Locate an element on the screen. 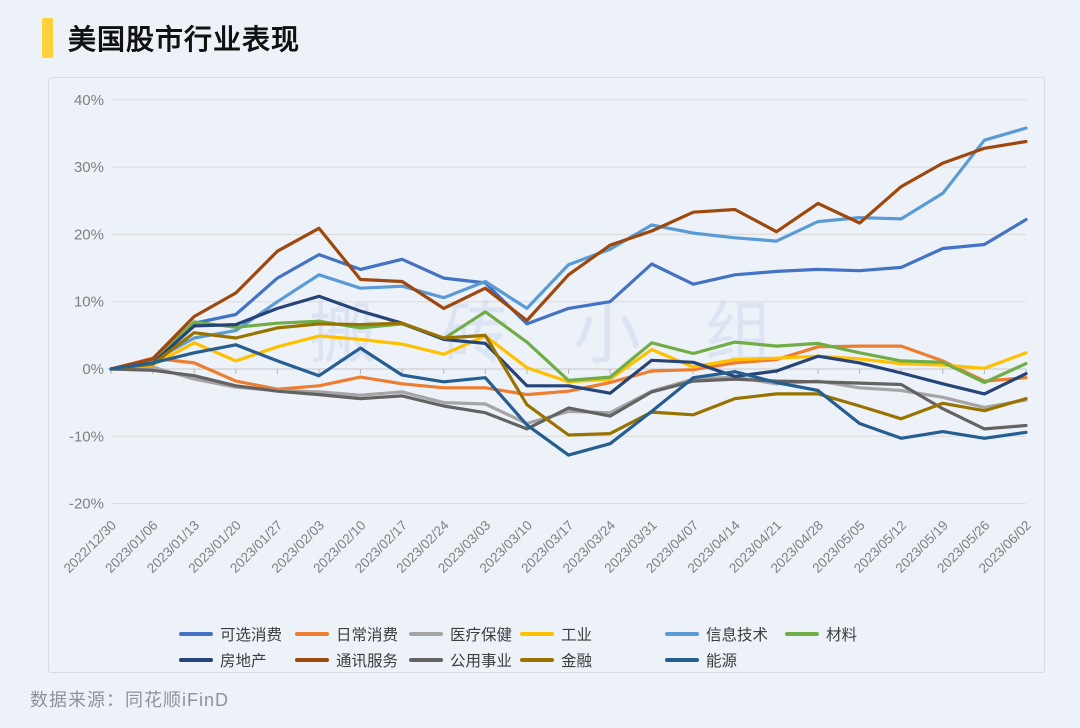  legend-item-材料: 材料 is located at coordinates (821, 634).